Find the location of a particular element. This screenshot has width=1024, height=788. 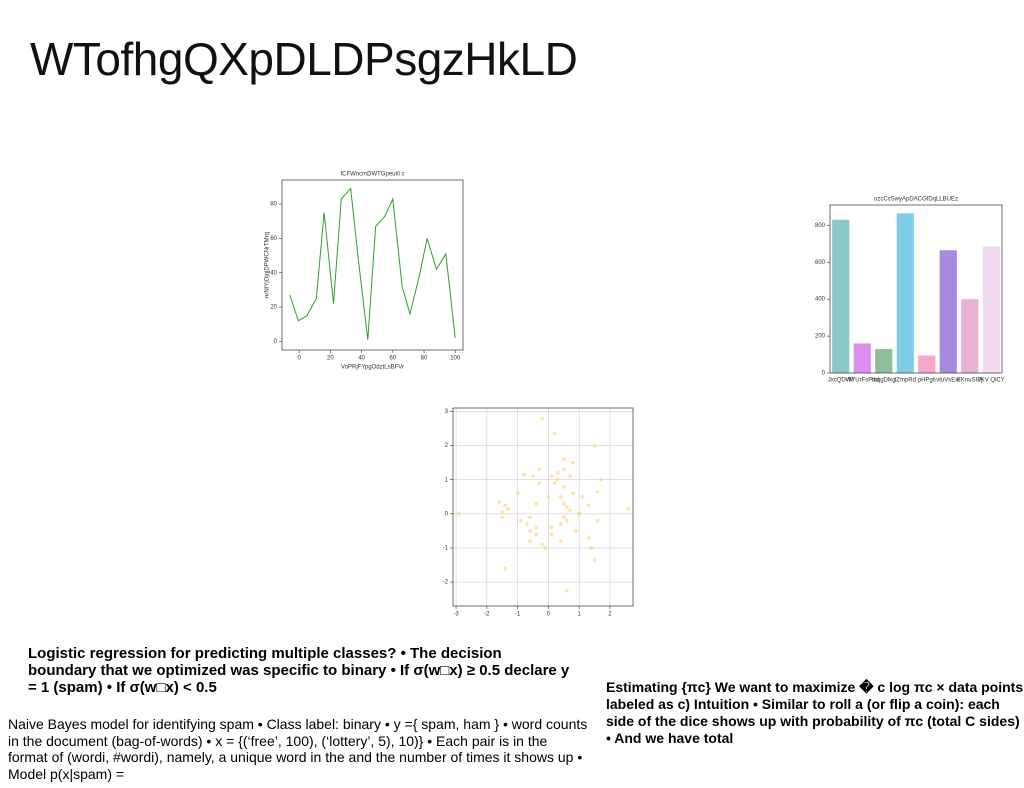

x-tick-label: -1 is located at coordinates (518, 615).